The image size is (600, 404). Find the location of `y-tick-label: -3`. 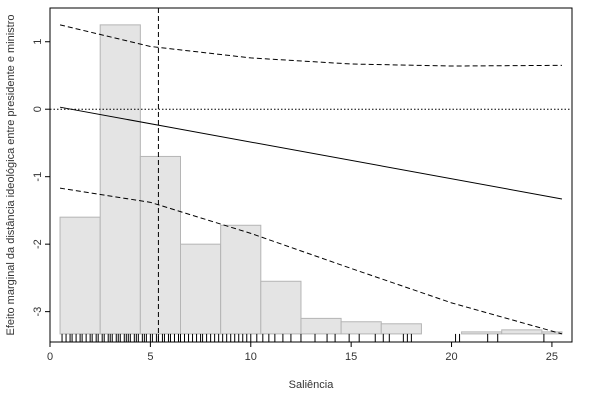

y-tick-label: -3 is located at coordinates (38, 312).